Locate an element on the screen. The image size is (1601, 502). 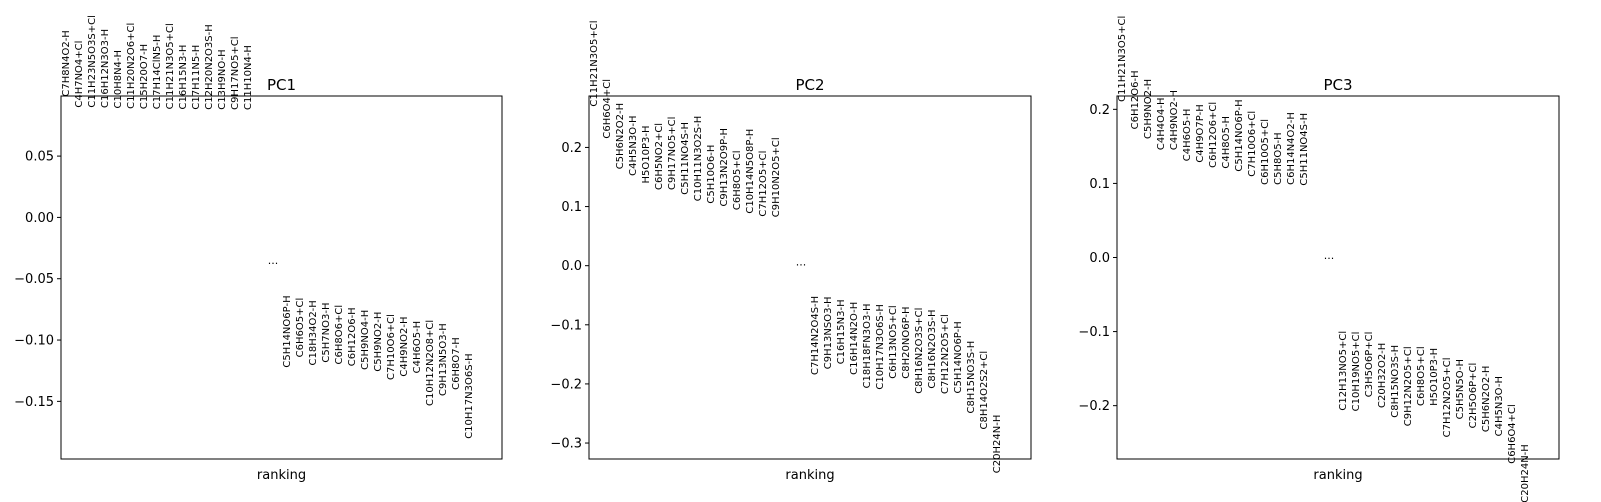
gene-label: C7H12N2O5+Cl is located at coordinates (1447, 398).